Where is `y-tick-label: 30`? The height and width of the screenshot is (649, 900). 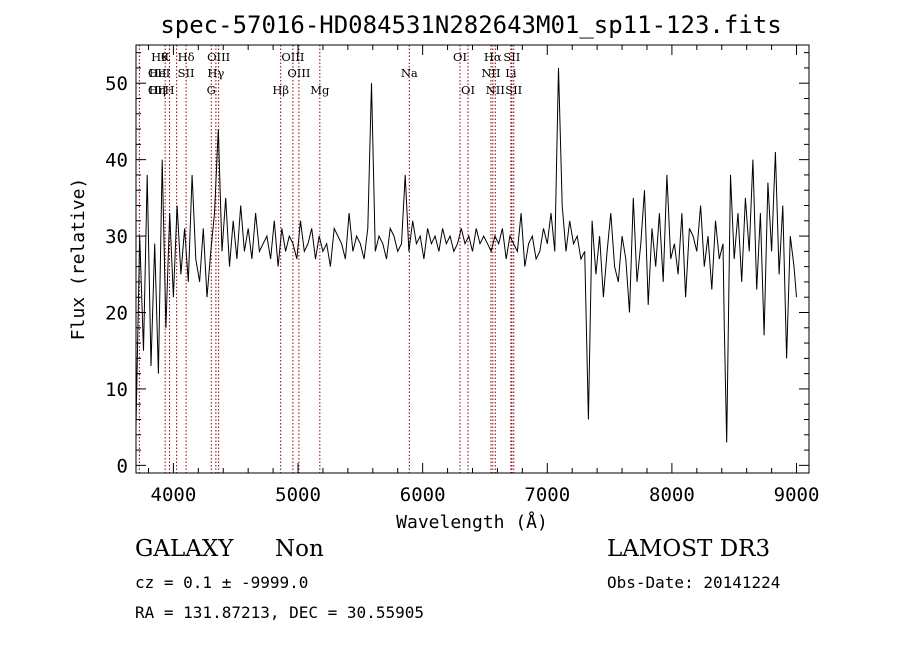 y-tick-label: 30 is located at coordinates (116, 237).